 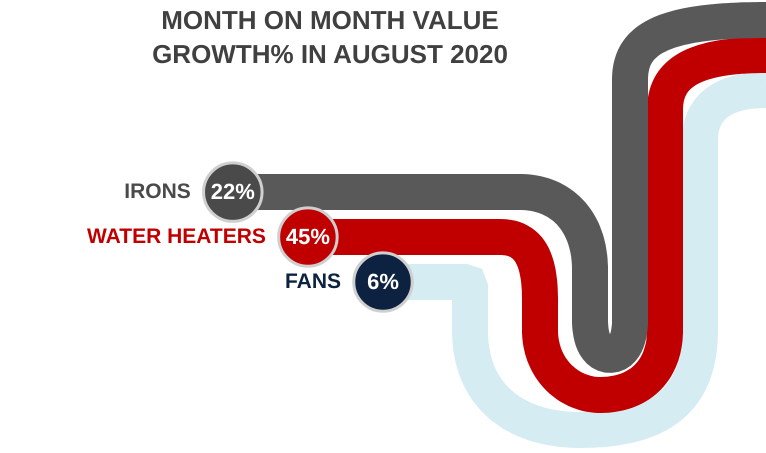 What do you see at coordinates (383, 281) in the screenshot?
I see `data-label: 6%` at bounding box center [383, 281].